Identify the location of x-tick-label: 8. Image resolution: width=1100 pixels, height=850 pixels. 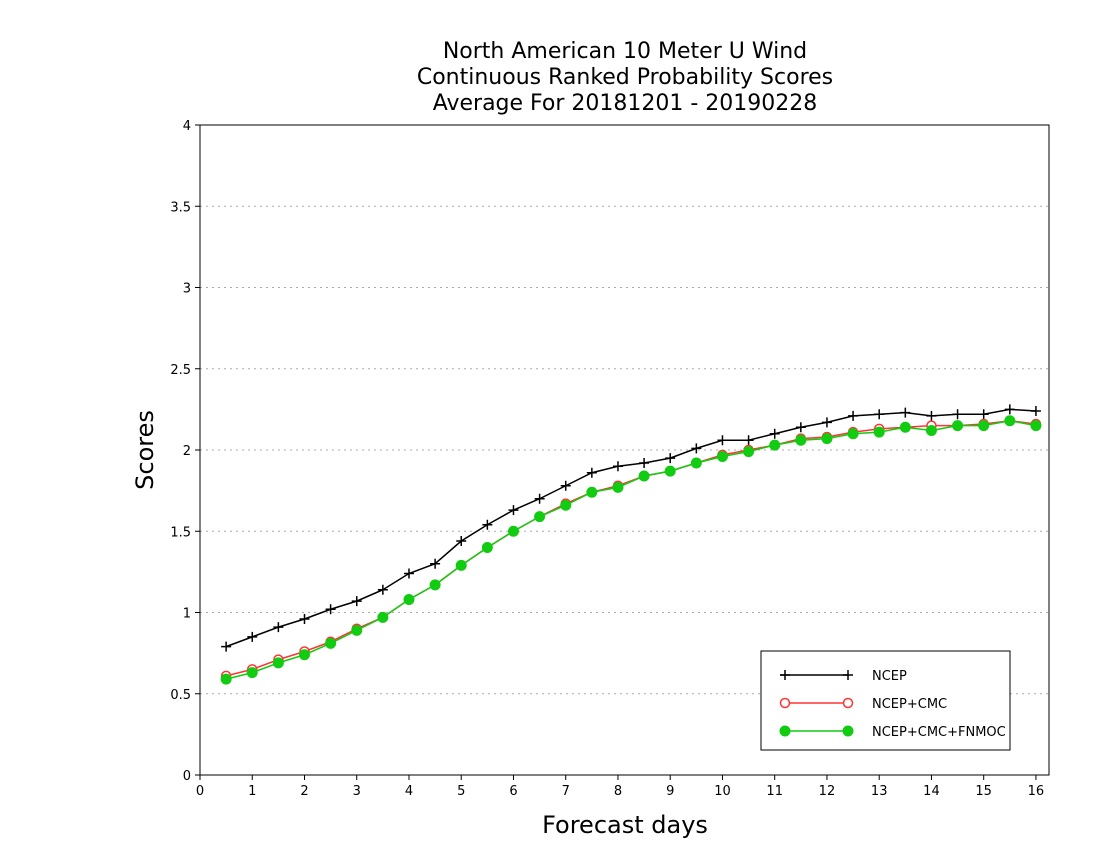
(618, 791).